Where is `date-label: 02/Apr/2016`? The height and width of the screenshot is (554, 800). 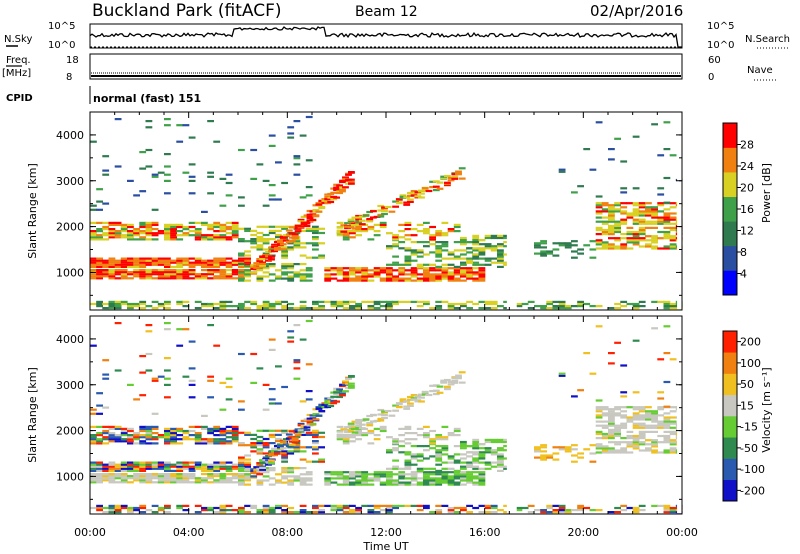
date-label: 02/Apr/2016 is located at coordinates (636, 11).